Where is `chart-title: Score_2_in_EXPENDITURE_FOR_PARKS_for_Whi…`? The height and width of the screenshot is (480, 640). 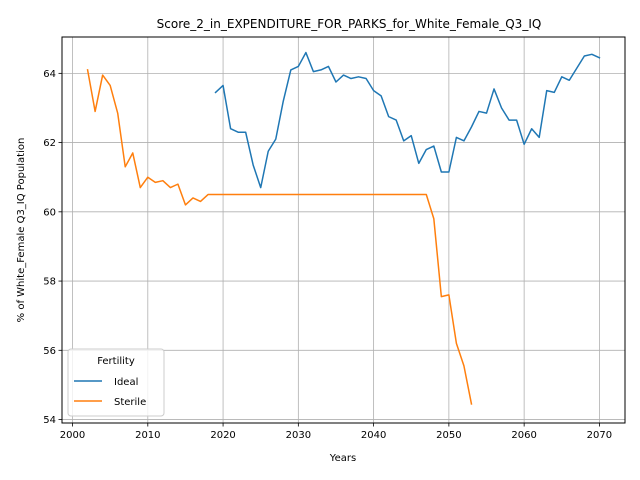
chart-title: Score_2_in_EXPENDITURE_FOR_PARKS_for_Whi… is located at coordinates (349, 24).